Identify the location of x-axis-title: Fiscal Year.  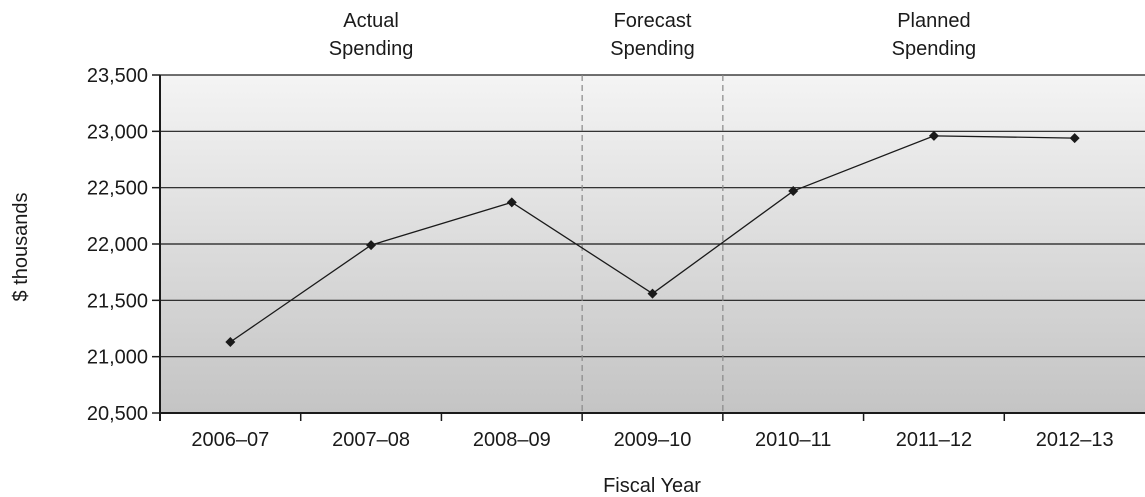
(652, 486).